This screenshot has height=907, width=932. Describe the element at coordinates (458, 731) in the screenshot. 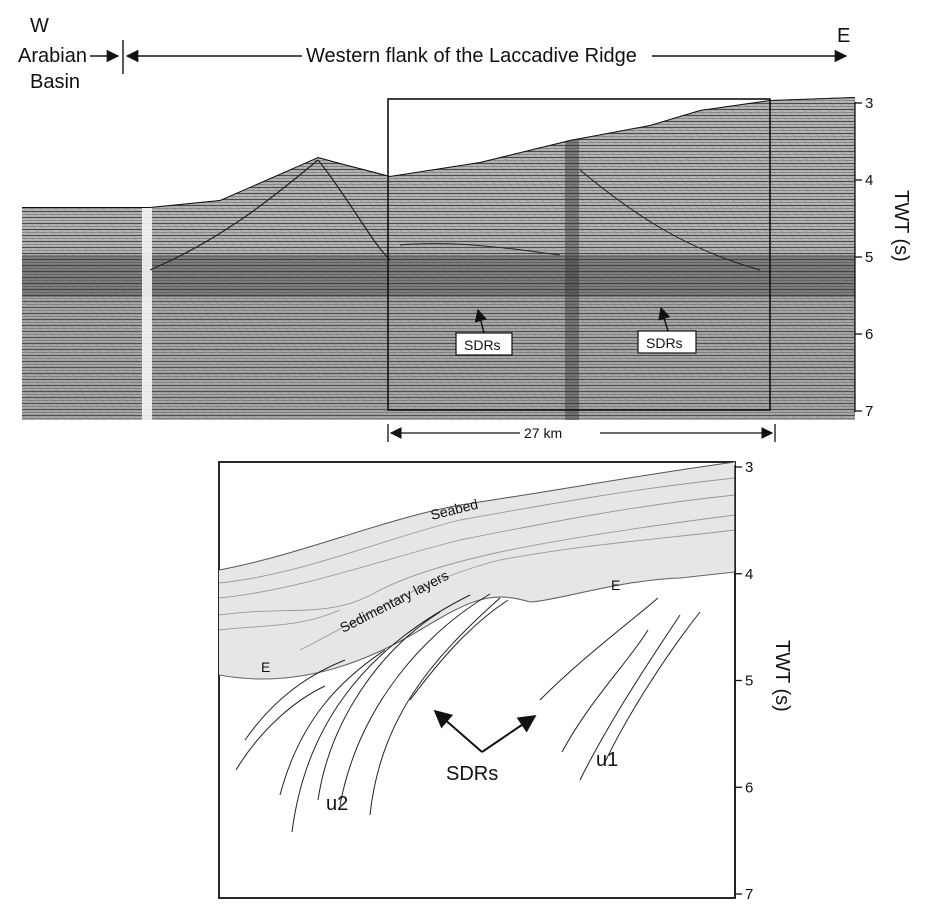

I see `sdrs-arrow-left` at that location.